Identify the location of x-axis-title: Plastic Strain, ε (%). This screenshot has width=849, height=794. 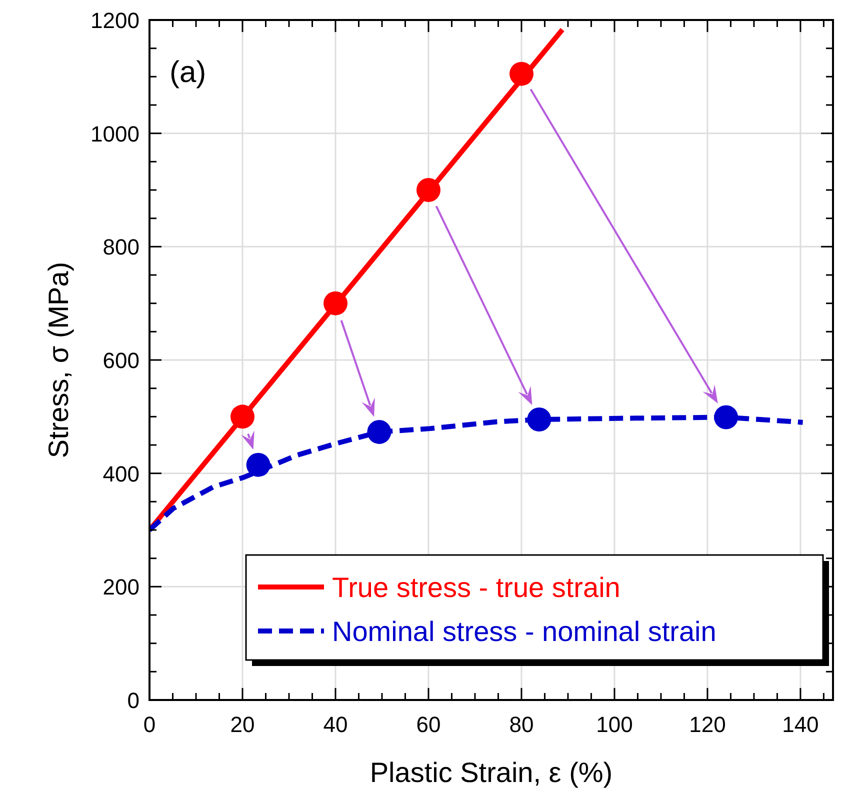
(491, 772).